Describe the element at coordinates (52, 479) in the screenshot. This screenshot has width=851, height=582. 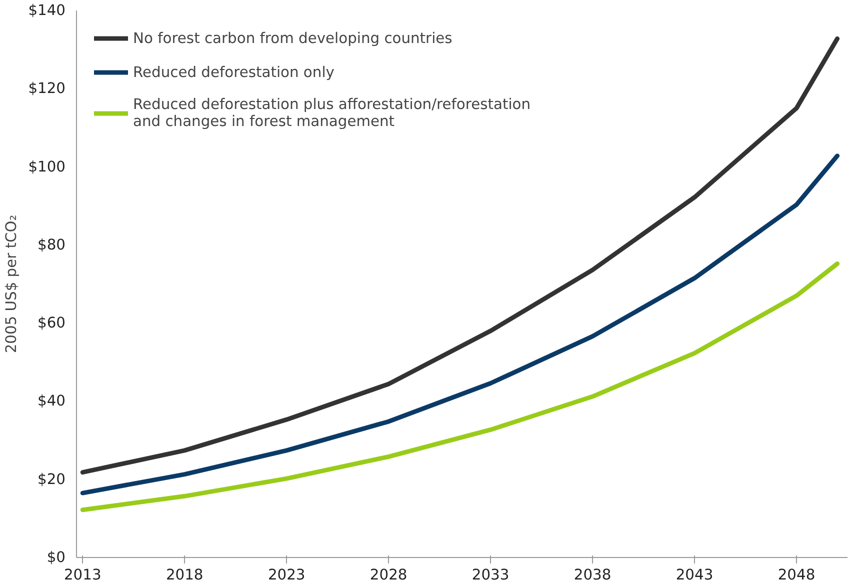
I see `y-tick-label: $20` at that location.